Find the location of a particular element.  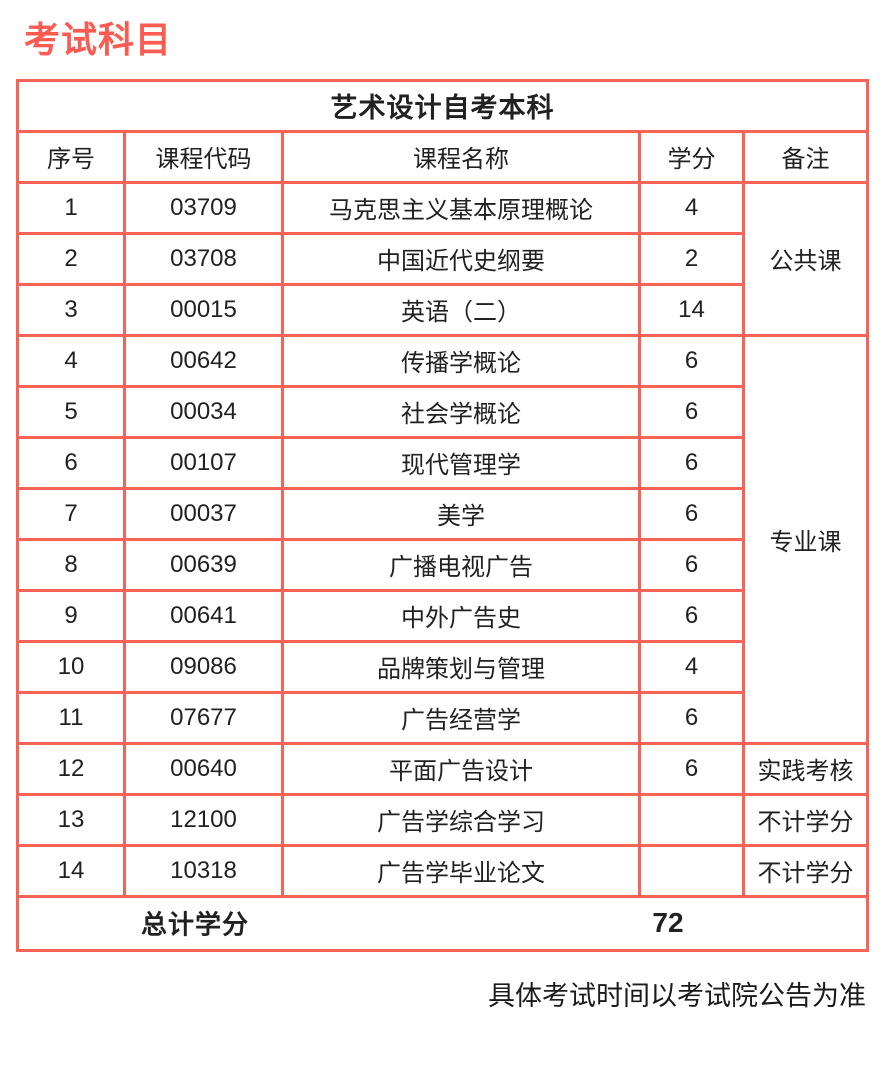

total-label: 总计学分 is located at coordinates (195, 924).